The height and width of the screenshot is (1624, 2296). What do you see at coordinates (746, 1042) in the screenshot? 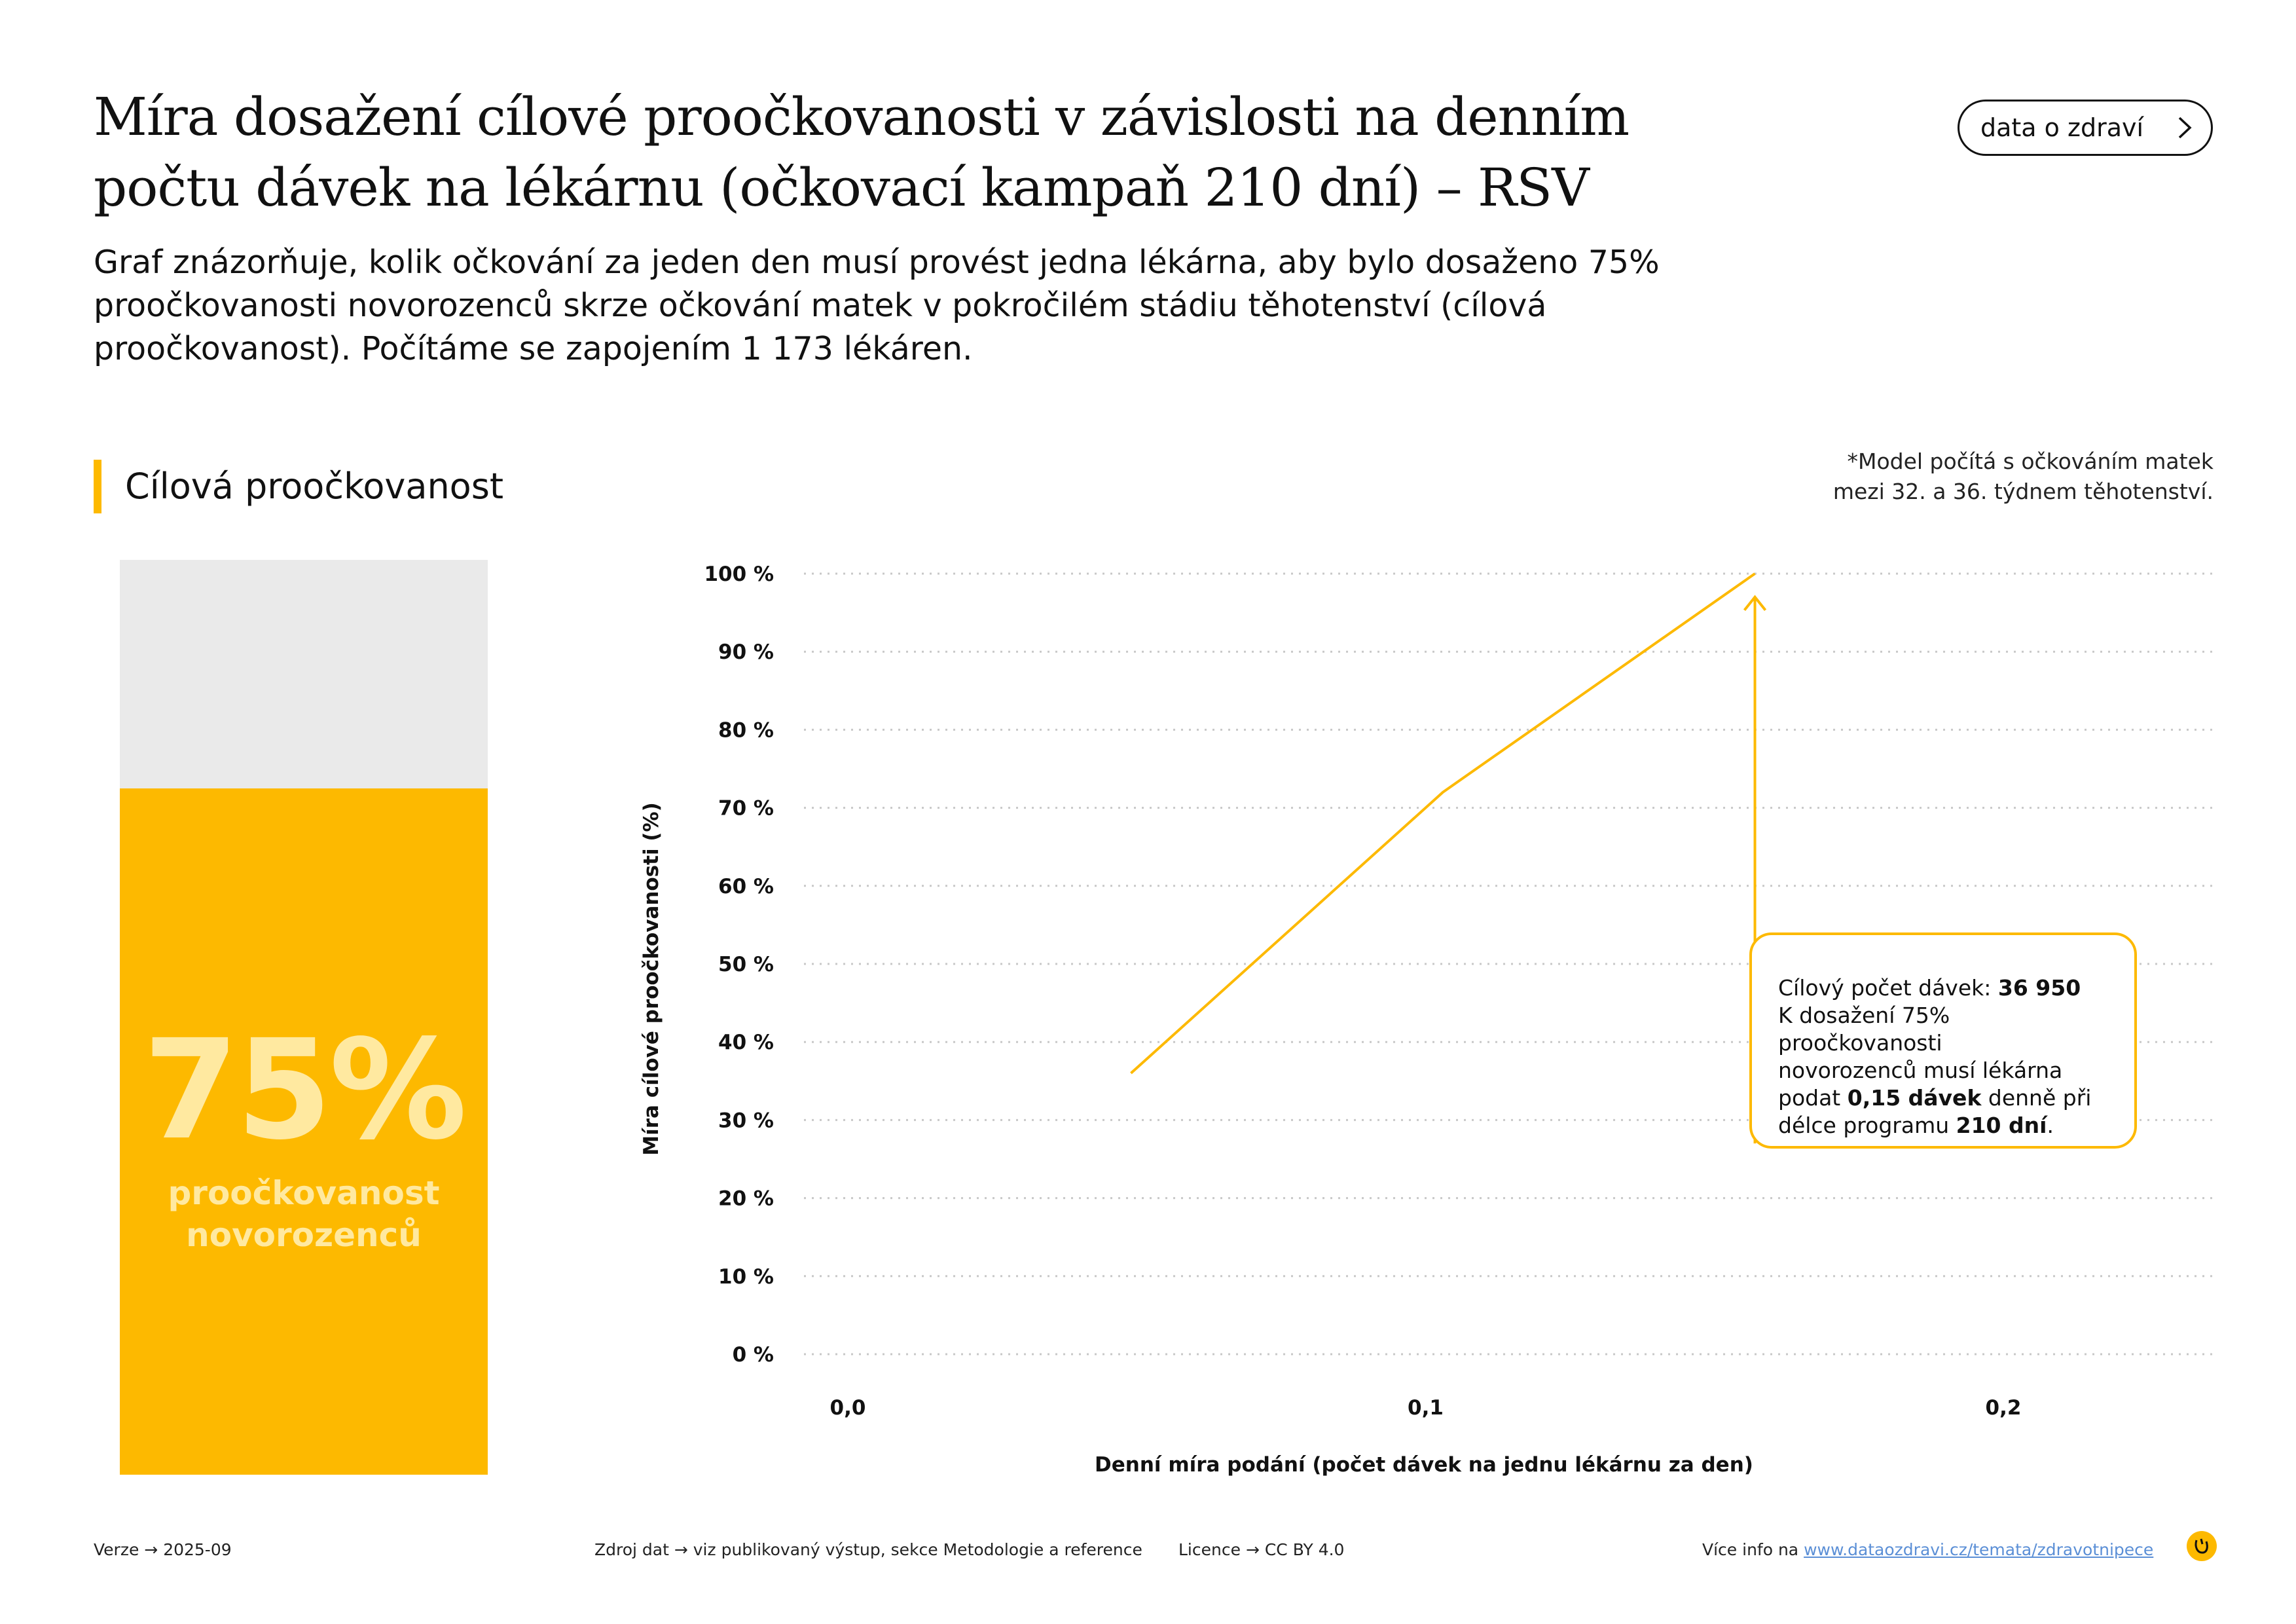
I see `y-tick-label: 40 %` at bounding box center [746, 1042].